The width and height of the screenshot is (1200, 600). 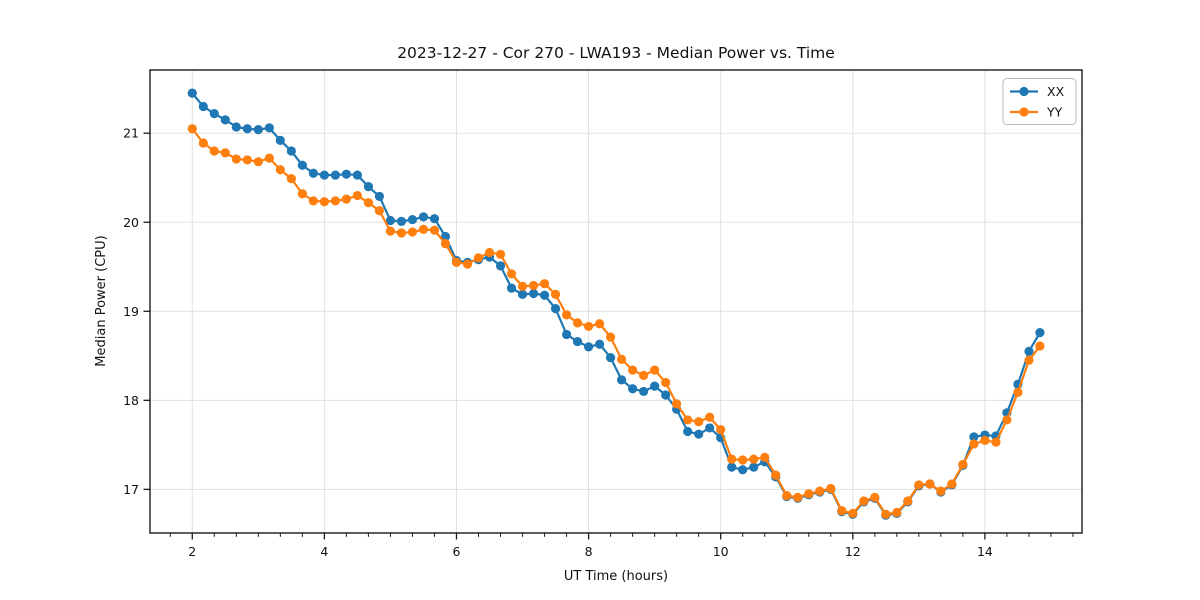 What do you see at coordinates (1039, 101) in the screenshot?
I see `legend-box` at bounding box center [1039, 101].